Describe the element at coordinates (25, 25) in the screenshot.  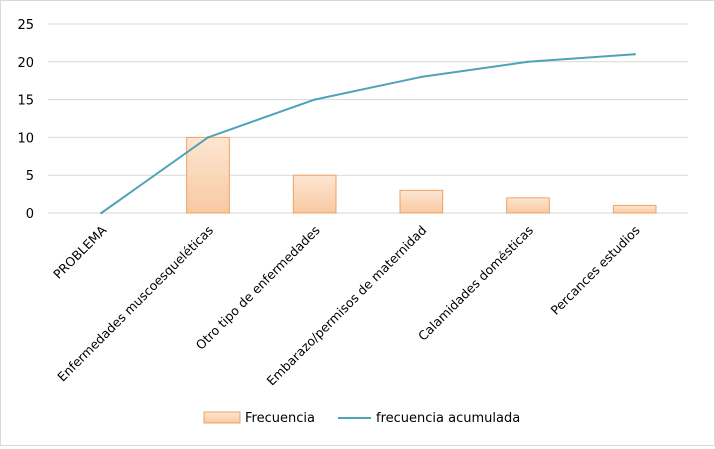
I see `y-tick-label-25: 25` at that location.